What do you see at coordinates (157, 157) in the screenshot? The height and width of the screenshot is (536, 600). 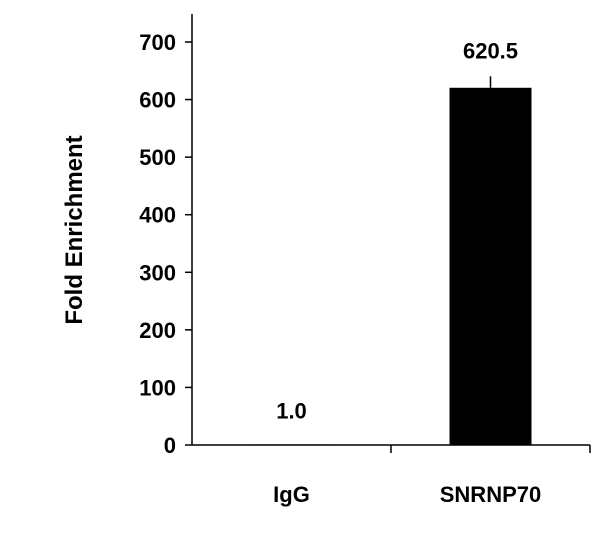 I see `y-tick-label: 500` at bounding box center [157, 157].